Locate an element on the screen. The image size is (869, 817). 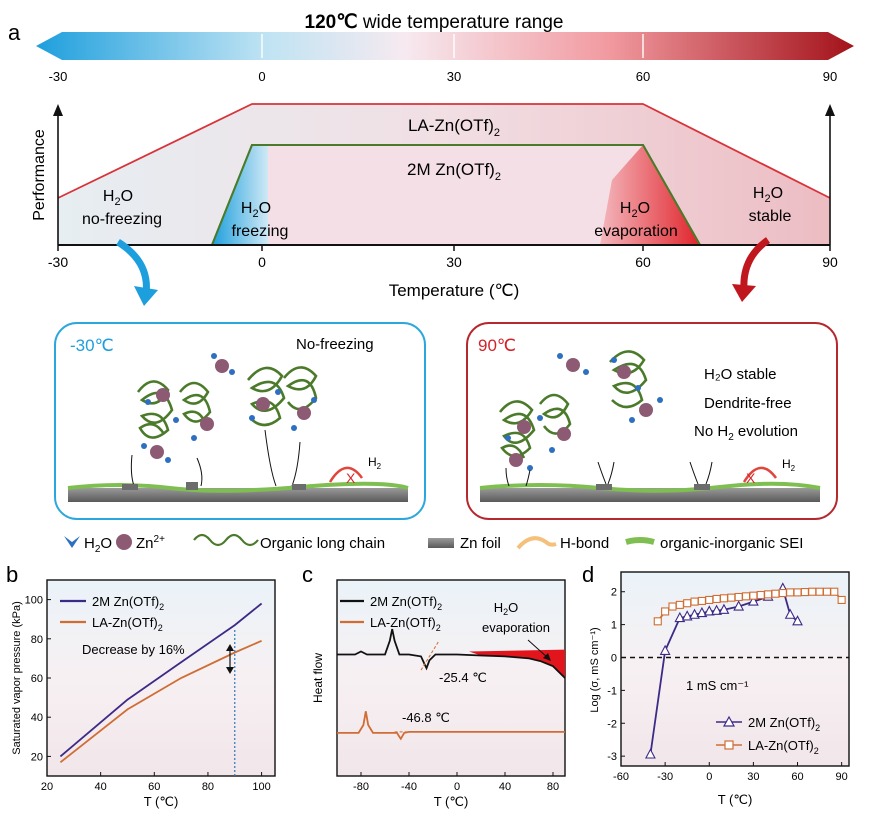
legend-foil: Zn foil is located at coordinates (480, 543).